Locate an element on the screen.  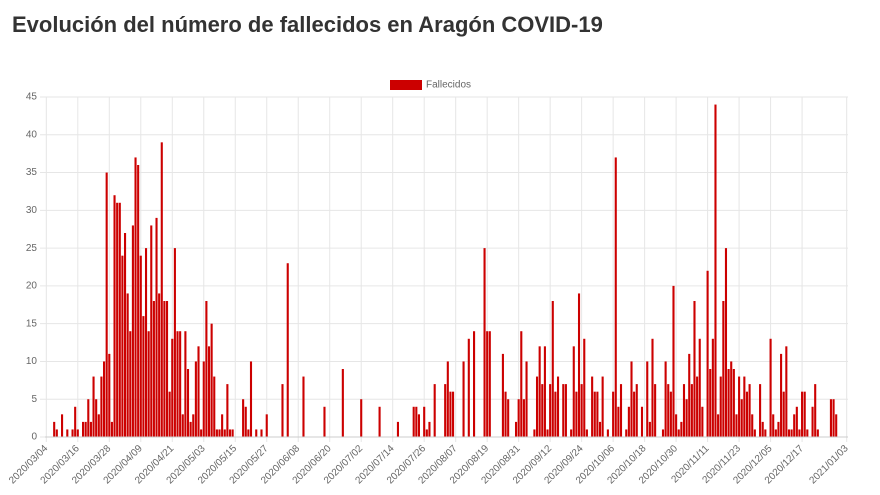
y-tick-label: 35 is located at coordinates (32, 172).